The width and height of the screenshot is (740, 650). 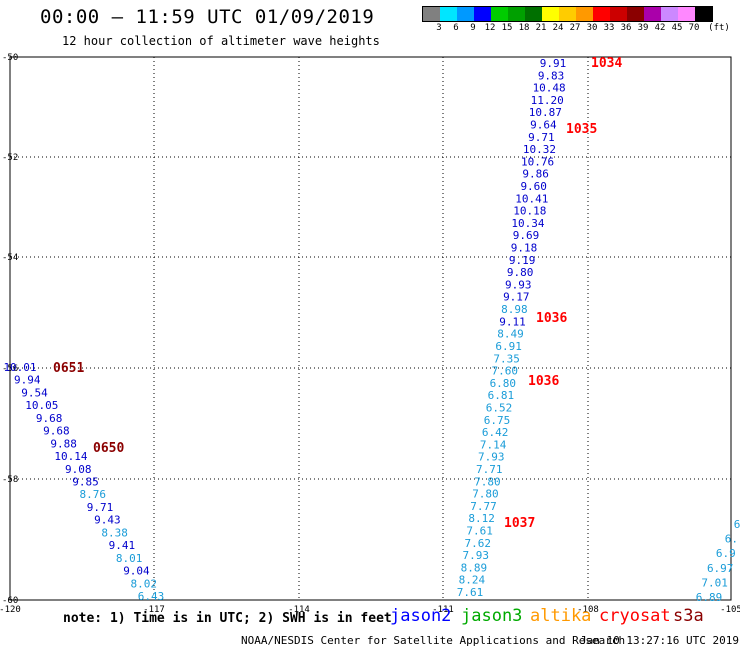 What do you see at coordinates (443, 610) in the screenshot?
I see `lon-label: -111` at bounding box center [443, 610].